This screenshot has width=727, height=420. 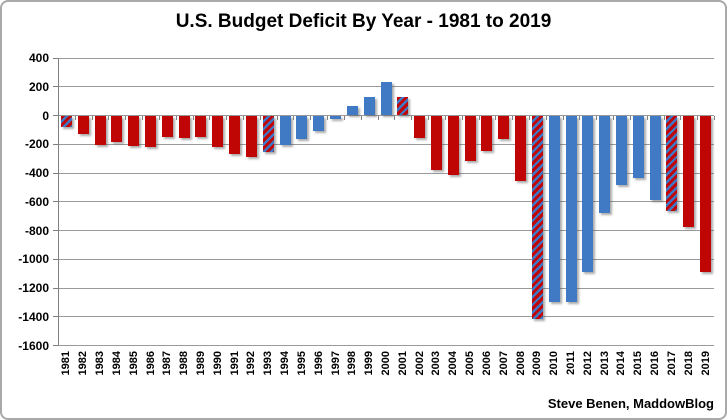 What do you see at coordinates (134, 130) in the screenshot?
I see `bar-1985` at bounding box center [134, 130].